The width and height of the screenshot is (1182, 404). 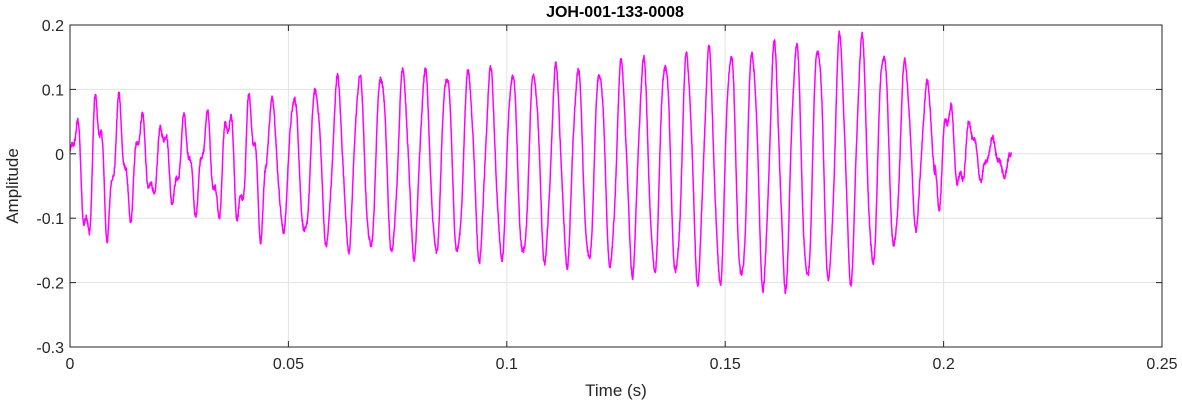 I want to click on y-tick-label: 0, so click(x=59, y=155).